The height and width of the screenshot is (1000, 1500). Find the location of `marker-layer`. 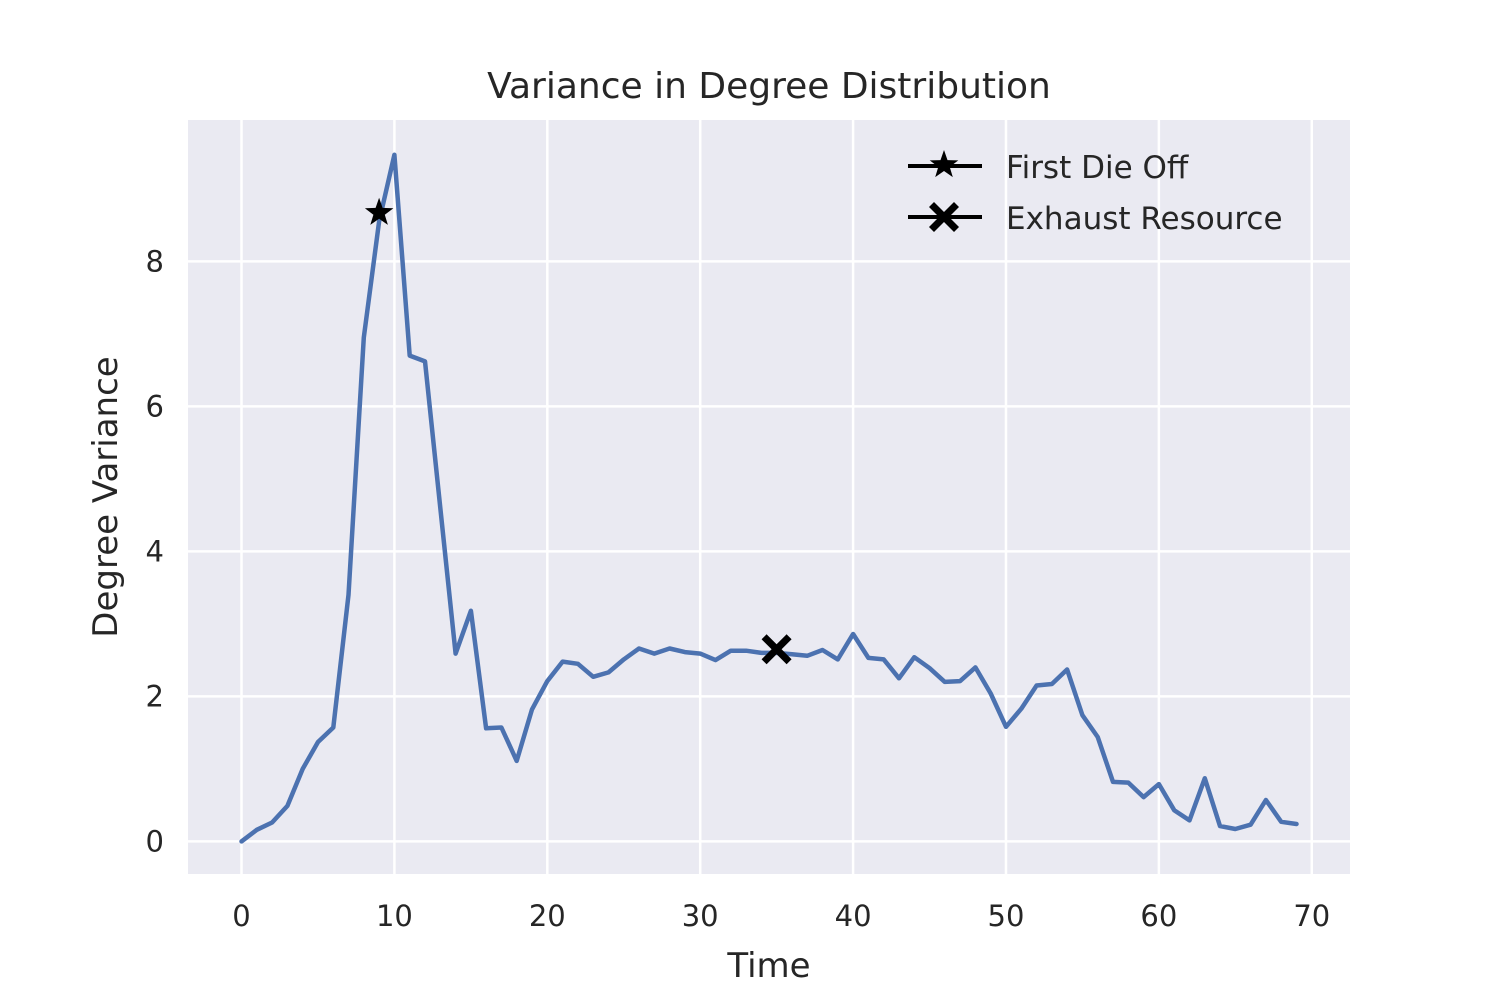

marker-layer is located at coordinates (578, 431).